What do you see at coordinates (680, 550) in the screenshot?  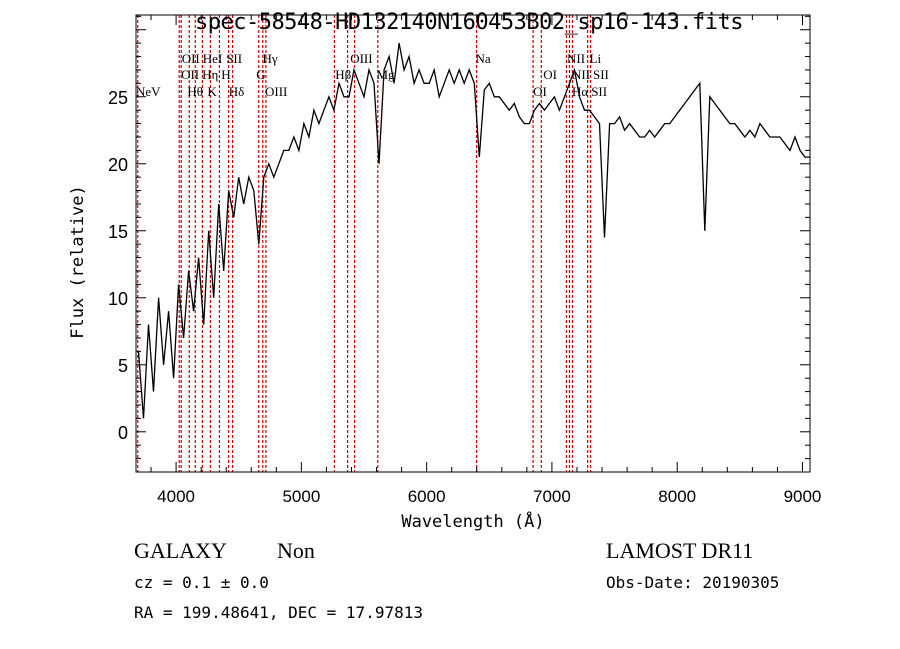 I see `survey-name: LAMOST DR11` at bounding box center [680, 550].